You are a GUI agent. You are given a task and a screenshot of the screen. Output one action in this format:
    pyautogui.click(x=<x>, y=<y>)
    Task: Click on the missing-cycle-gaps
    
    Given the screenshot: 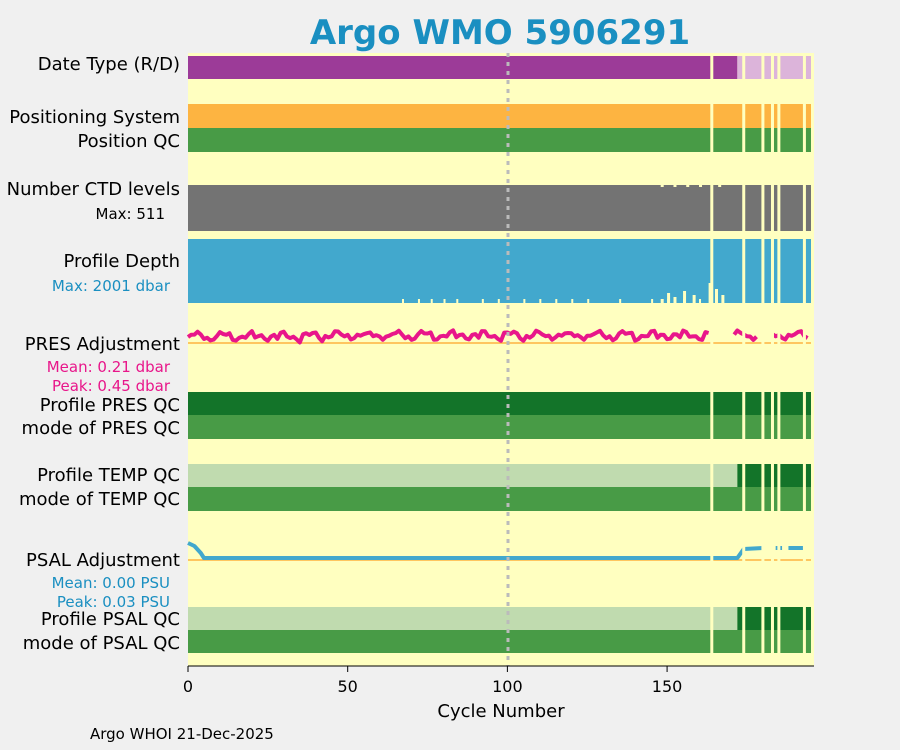 What is the action you would take?
    pyautogui.click(x=762, y=359)
    